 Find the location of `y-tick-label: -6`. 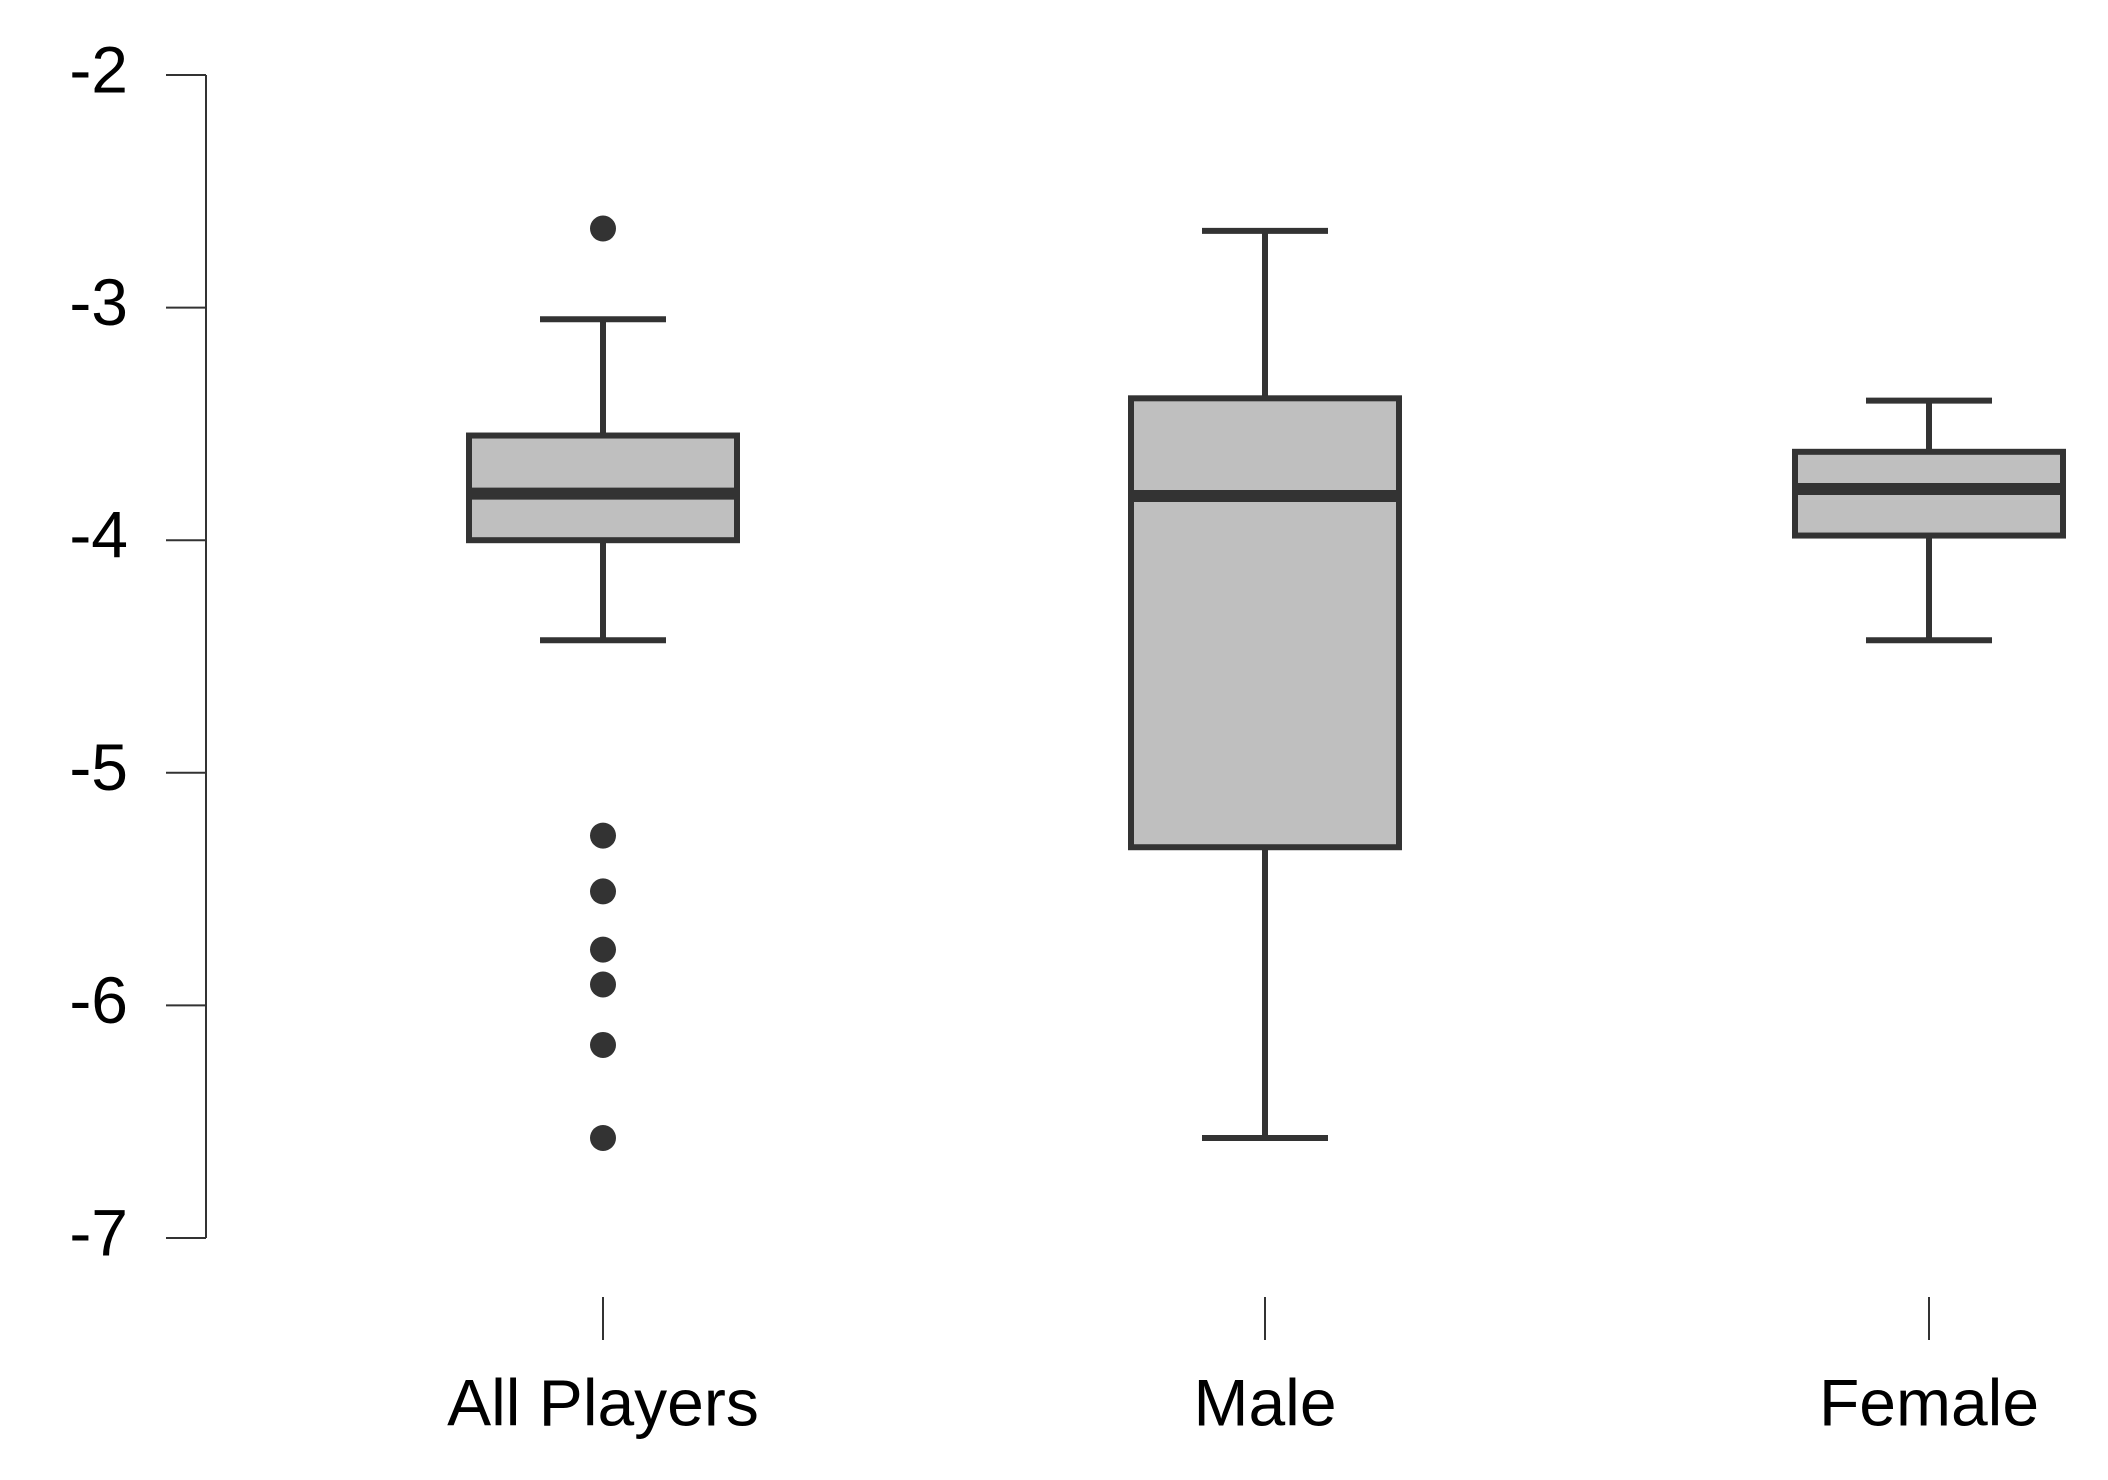

y-tick-label: -6 is located at coordinates (98, 1000).